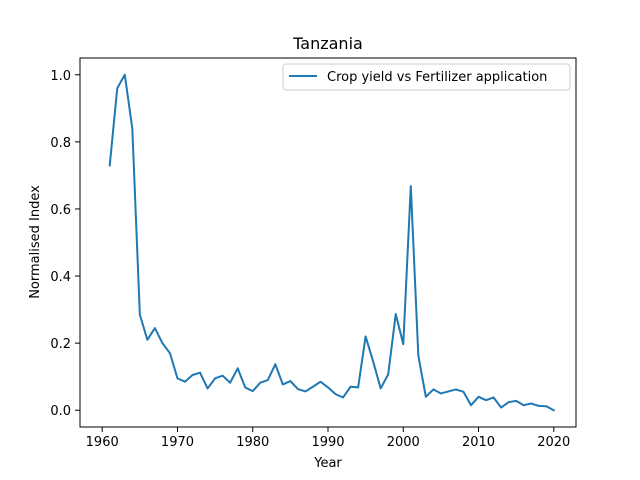  I want to click on x-tick-label: 2000, so click(403, 442).